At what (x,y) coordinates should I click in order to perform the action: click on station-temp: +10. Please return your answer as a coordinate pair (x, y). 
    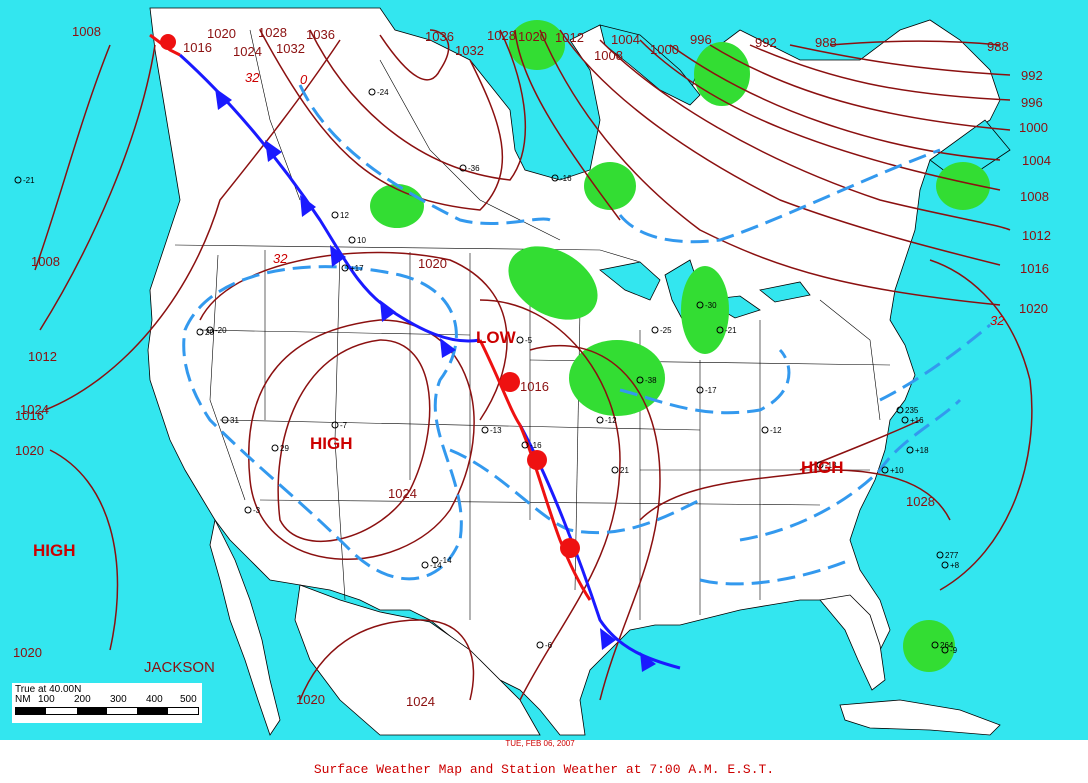
    Looking at the image, I should click on (897, 470).